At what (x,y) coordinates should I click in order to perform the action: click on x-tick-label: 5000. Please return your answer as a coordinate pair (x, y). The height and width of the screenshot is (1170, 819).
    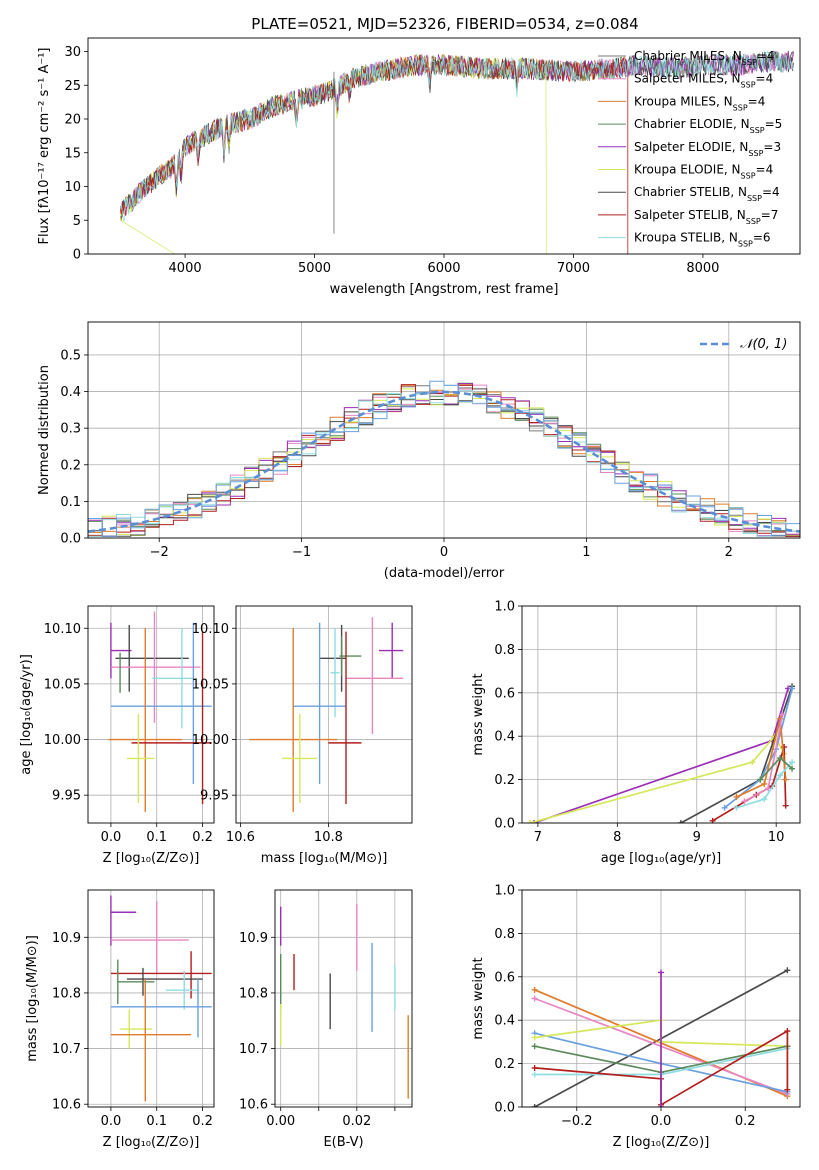
    Looking at the image, I should click on (314, 268).